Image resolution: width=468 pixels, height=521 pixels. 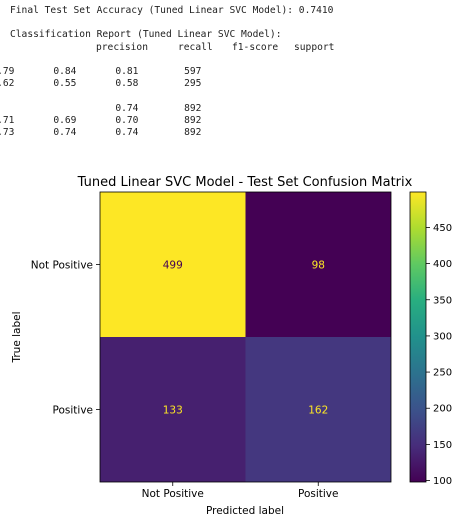 What do you see at coordinates (442, 373) in the screenshot?
I see `colorbar-tick-label: 250` at bounding box center [442, 373].